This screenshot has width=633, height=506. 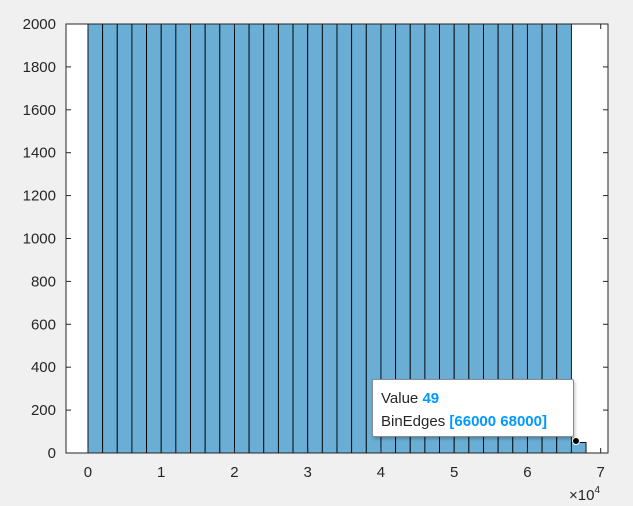 I want to click on datatip: Value 49 BinEdges [66000 68000], so click(x=473, y=408).